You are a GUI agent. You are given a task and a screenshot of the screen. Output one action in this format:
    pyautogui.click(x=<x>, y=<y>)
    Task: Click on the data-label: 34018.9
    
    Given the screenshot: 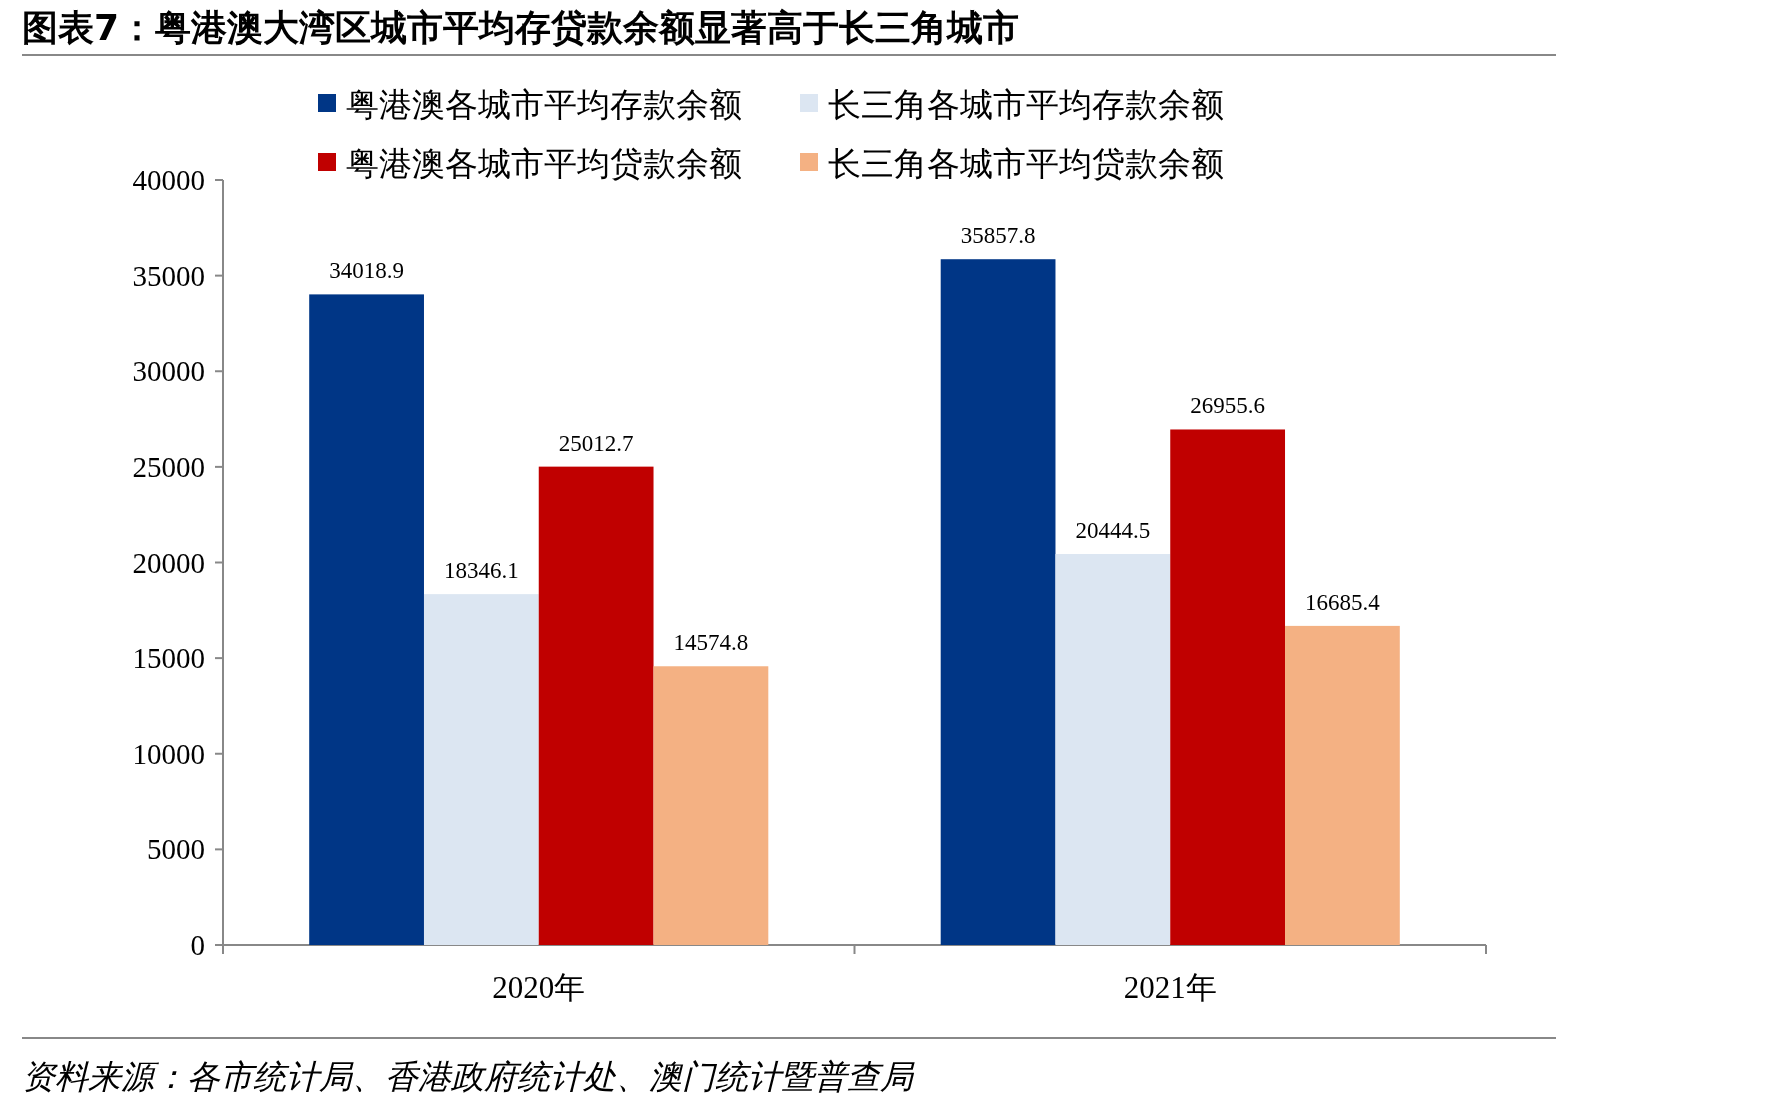 What is the action you would take?
    pyautogui.click(x=366, y=271)
    